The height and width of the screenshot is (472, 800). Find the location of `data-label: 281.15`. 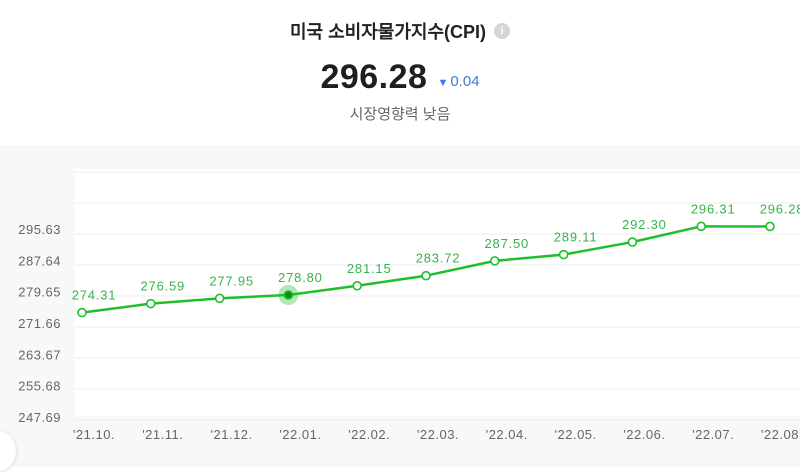

data-label: 281.15 is located at coordinates (369, 268).